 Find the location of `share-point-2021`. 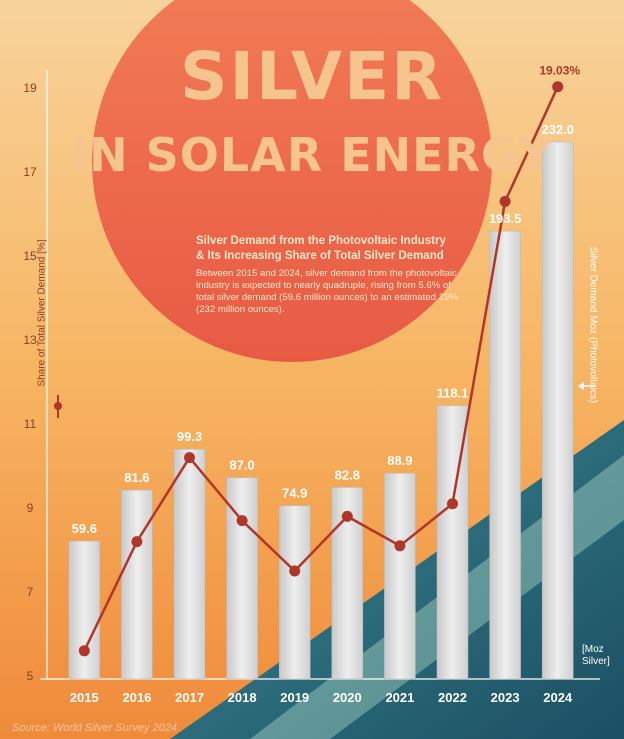

share-point-2021 is located at coordinates (400, 546).